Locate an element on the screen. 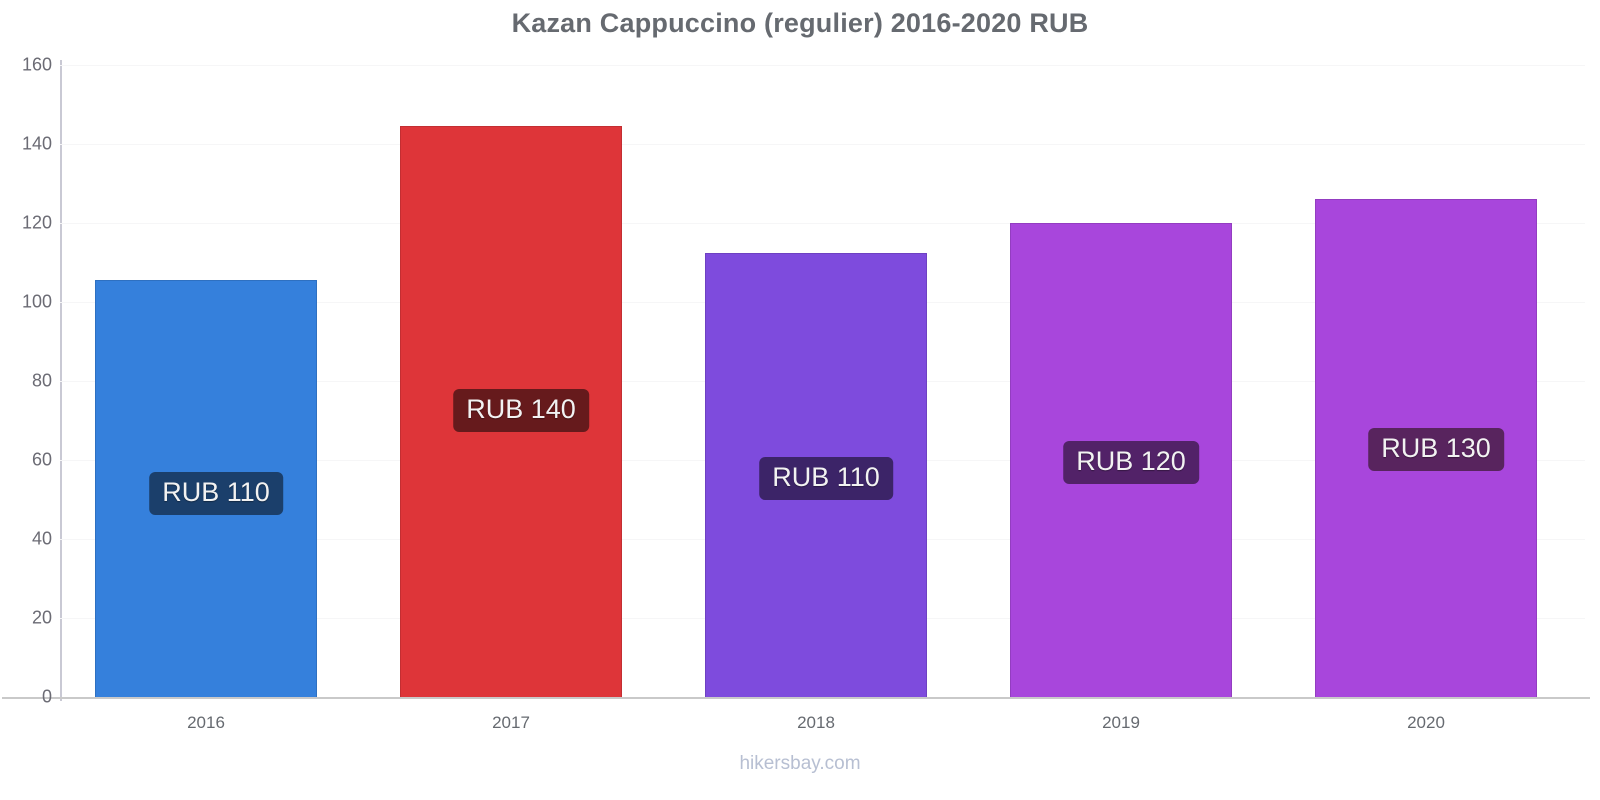  x-axis-tick-label: 2019 is located at coordinates (1121, 722).